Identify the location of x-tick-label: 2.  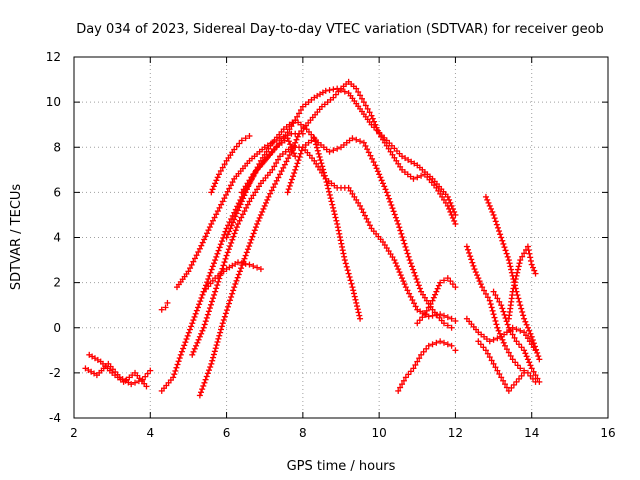
(74, 433).